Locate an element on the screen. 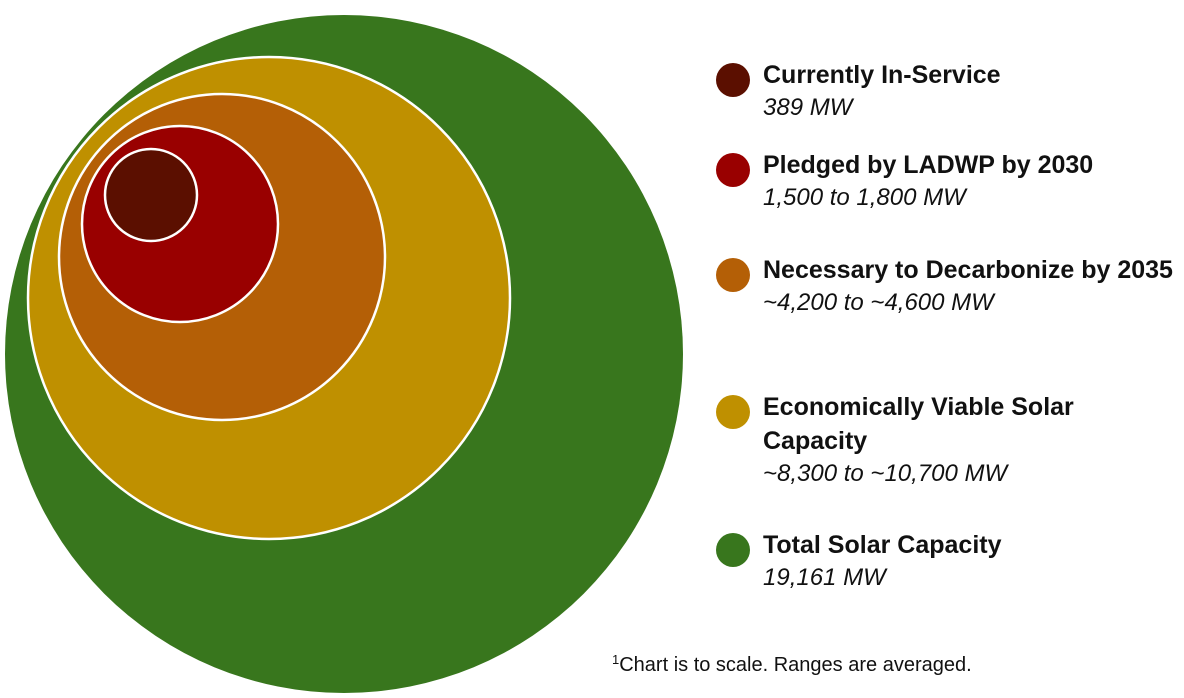 The width and height of the screenshot is (1184, 698). legend-value: 389 MW is located at coordinates (808, 107).